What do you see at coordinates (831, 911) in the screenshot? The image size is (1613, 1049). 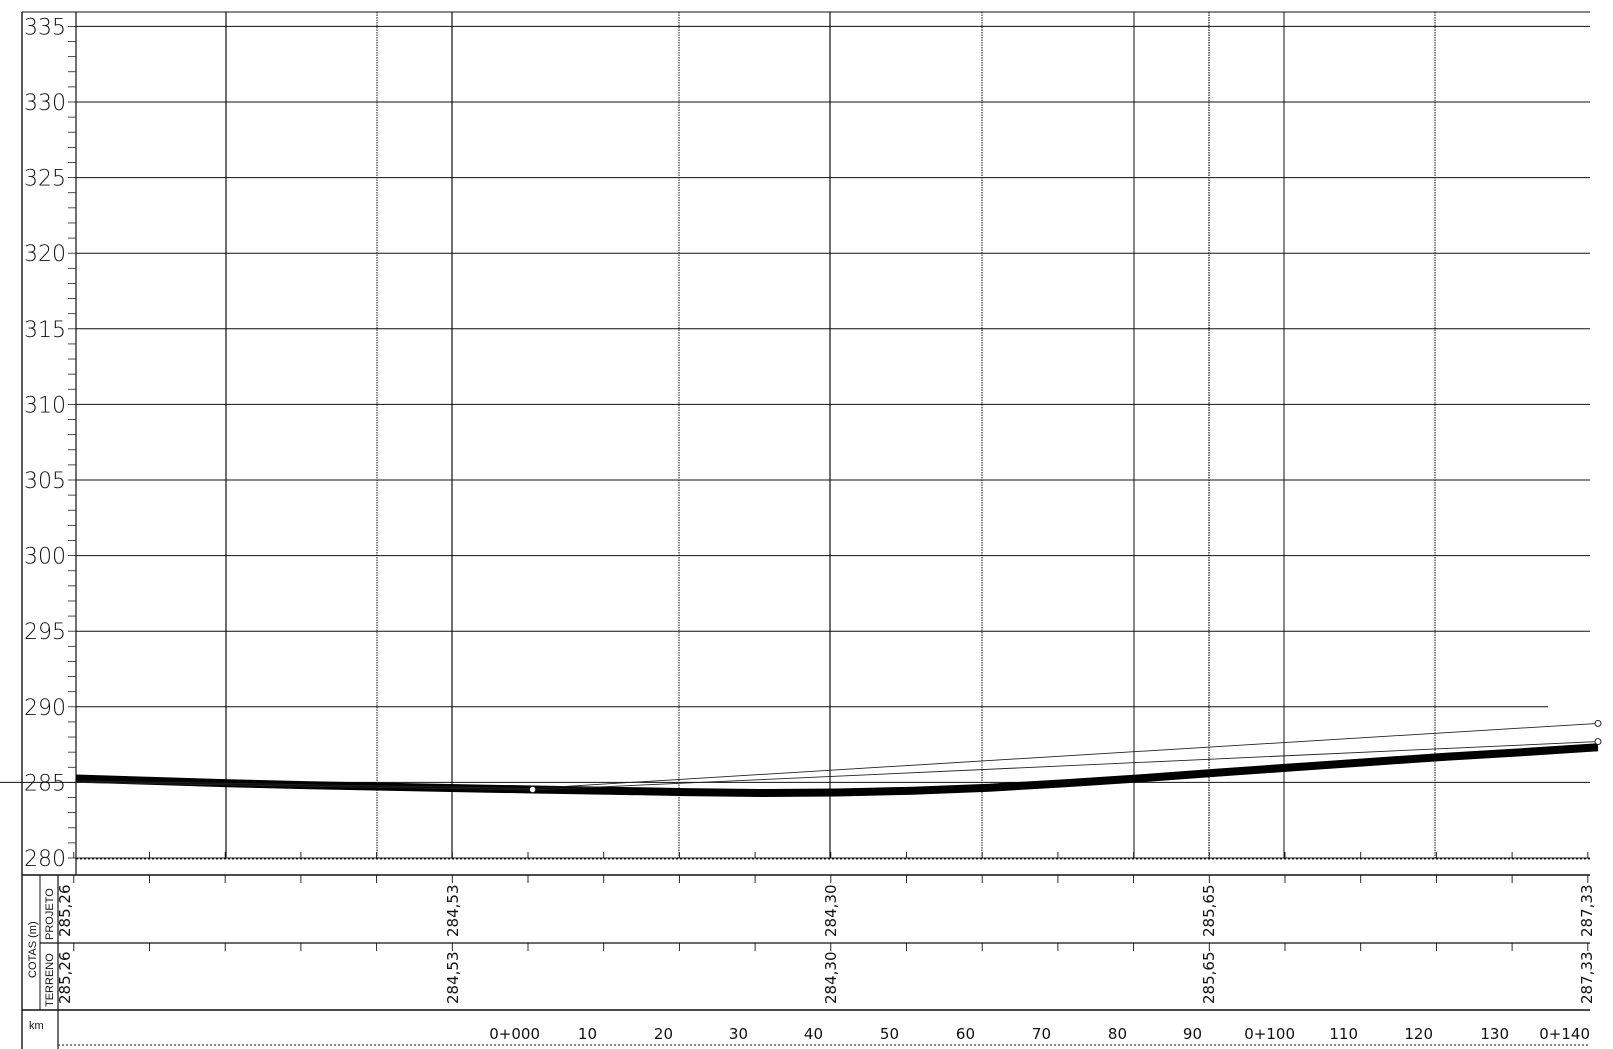 I see `projeto-value: 284,30` at bounding box center [831, 911].